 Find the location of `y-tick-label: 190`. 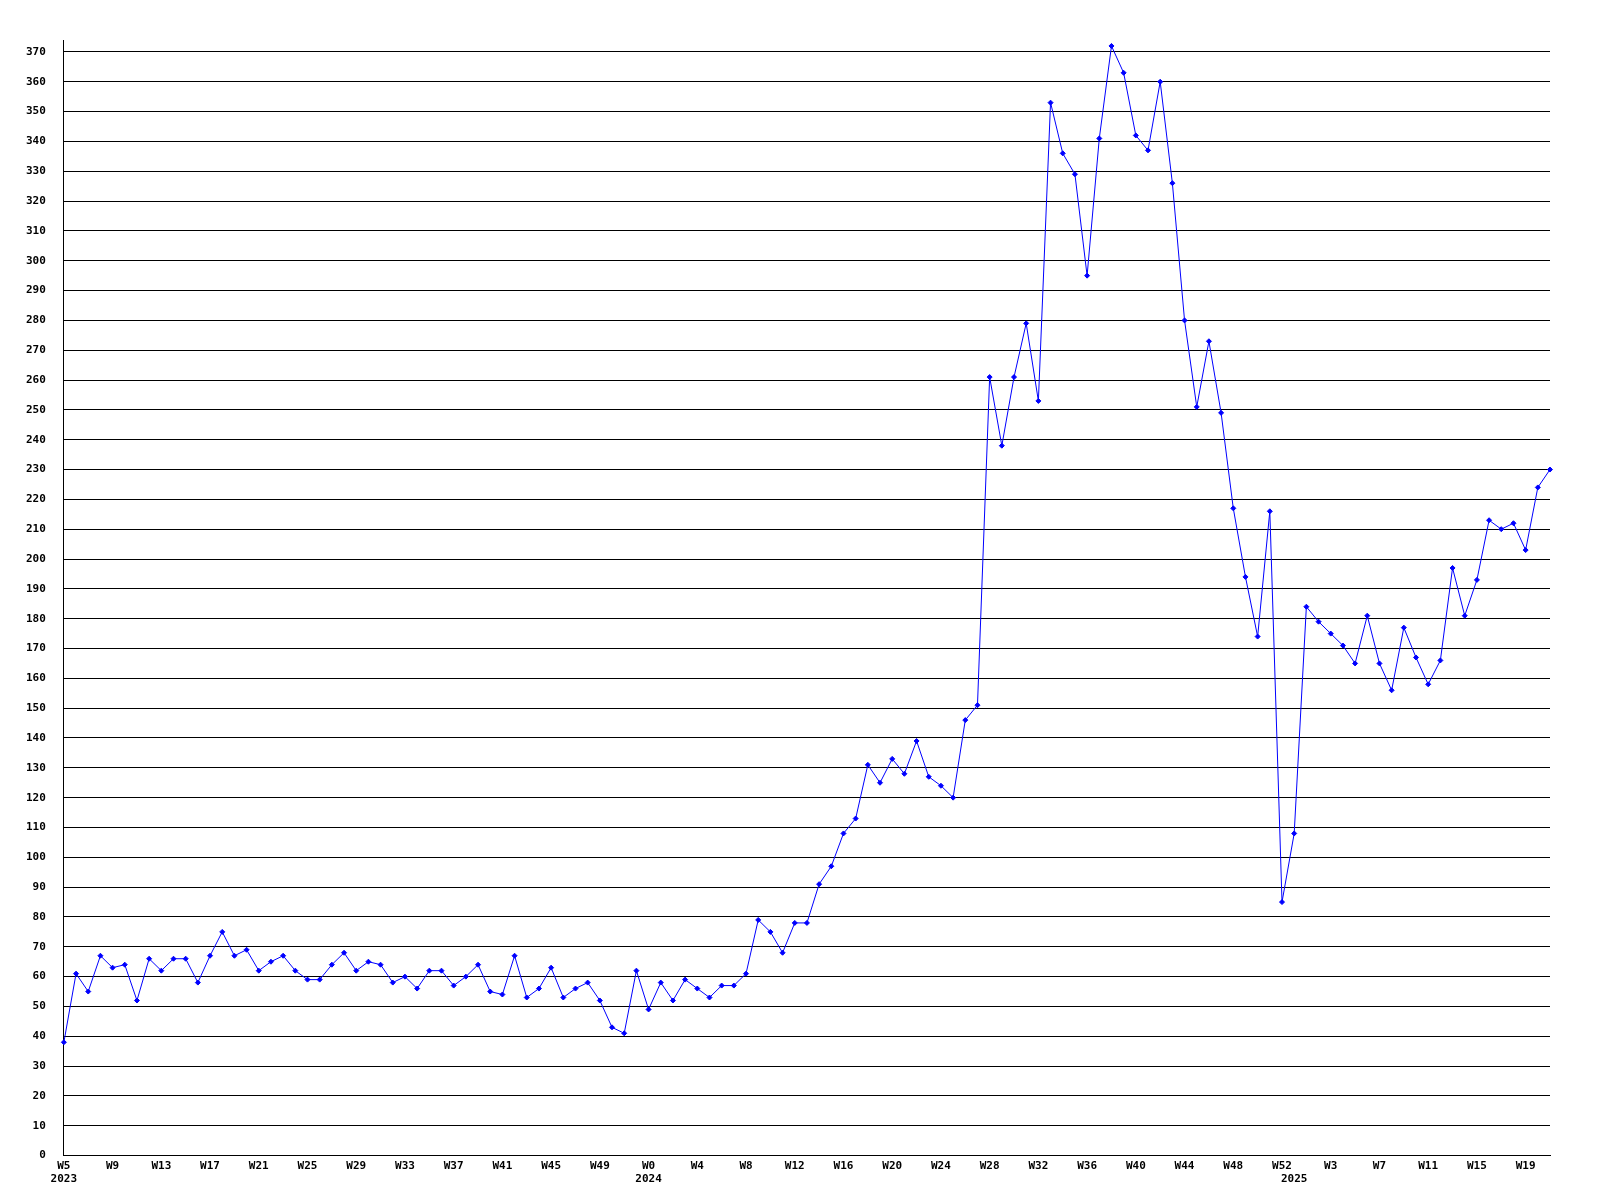

y-tick-label: 190 is located at coordinates (35, 588).